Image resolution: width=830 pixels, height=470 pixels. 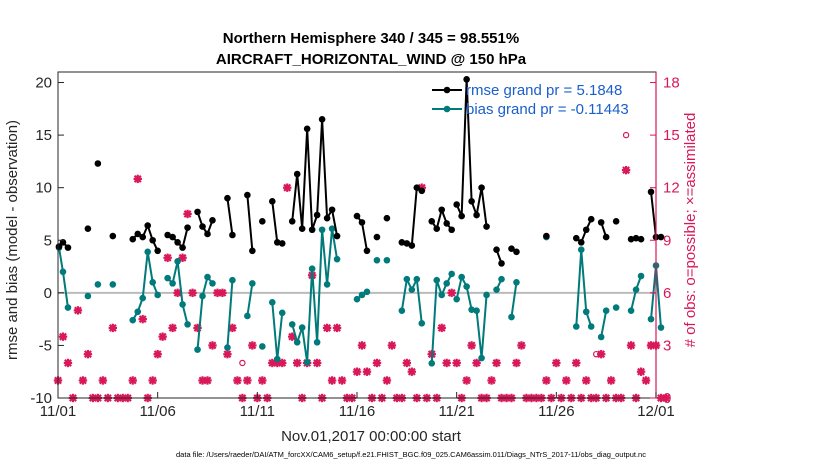 I want to click on rmse-line, so click(x=205, y=224).